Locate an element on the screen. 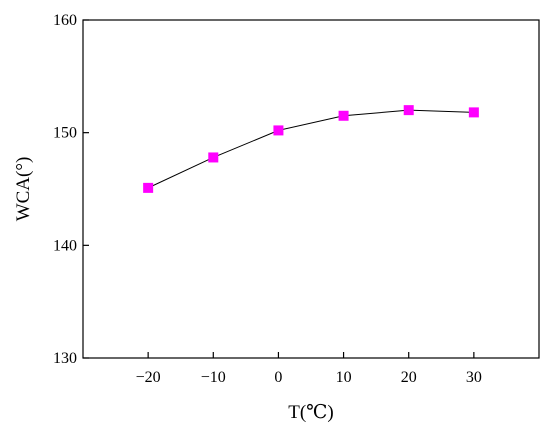 The height and width of the screenshot is (432, 550). x-tick-label: 30 is located at coordinates (474, 377).